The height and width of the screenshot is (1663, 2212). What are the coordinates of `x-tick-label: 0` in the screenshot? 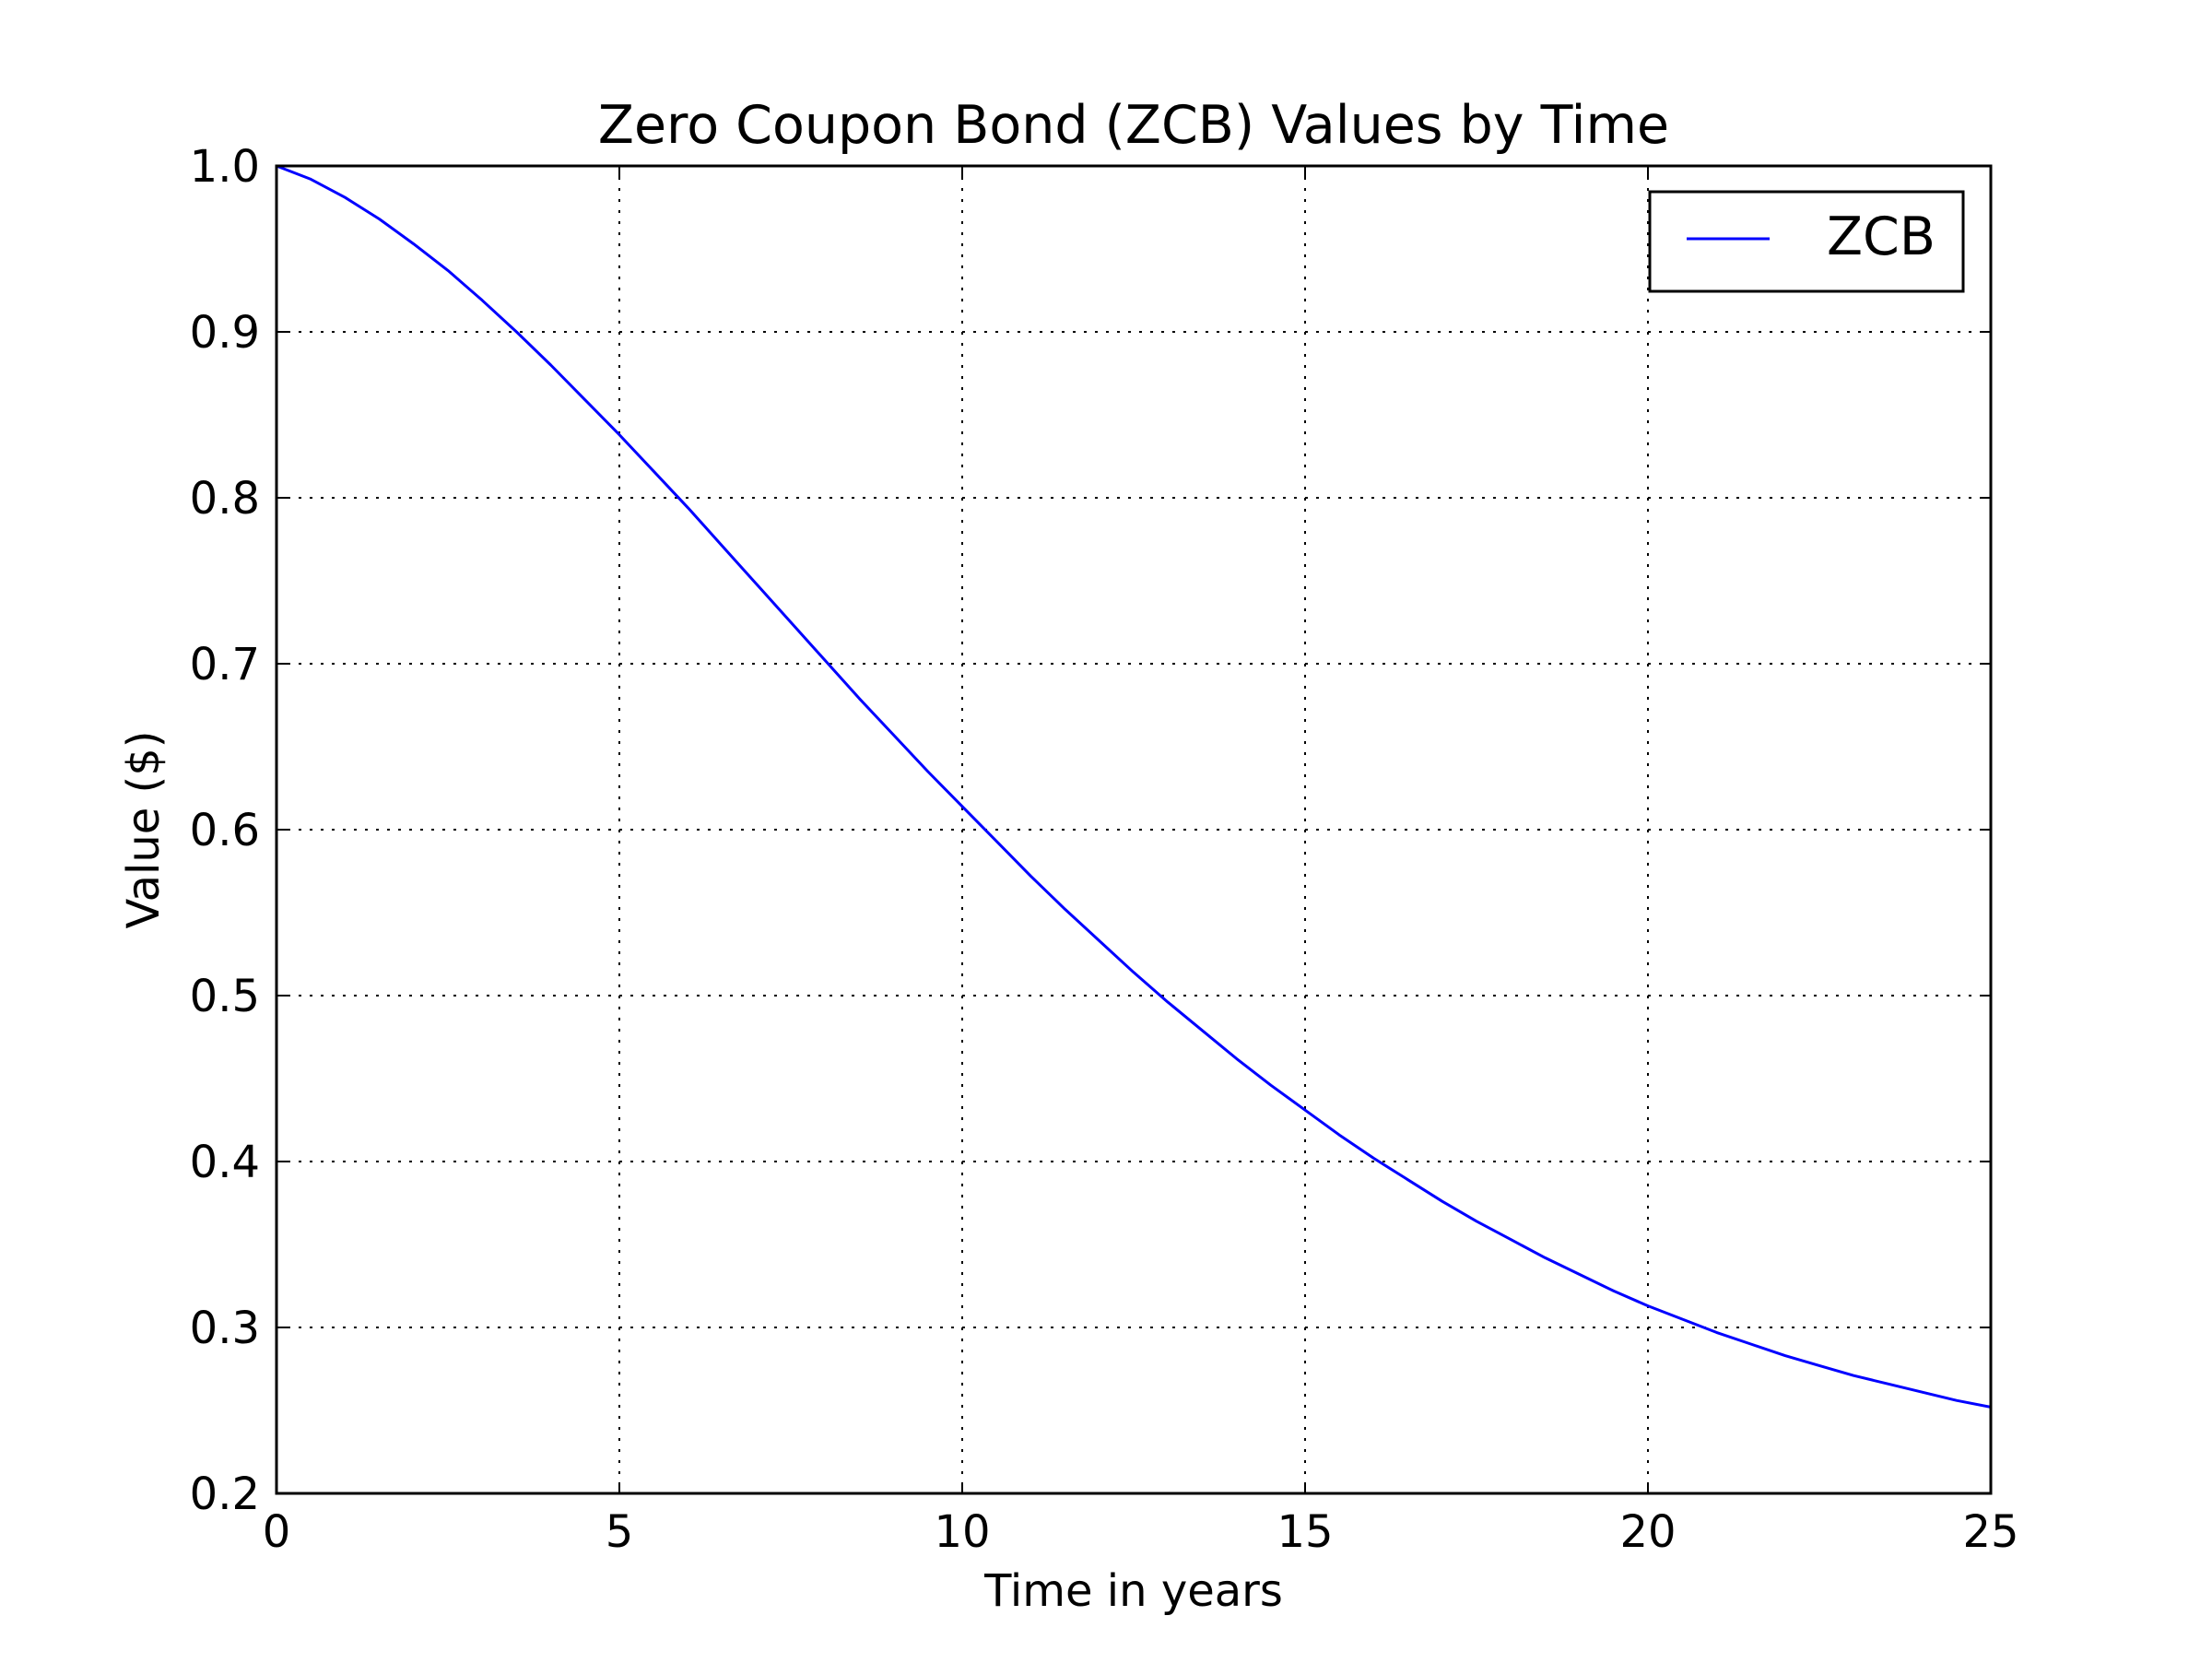 It's located at (277, 1532).